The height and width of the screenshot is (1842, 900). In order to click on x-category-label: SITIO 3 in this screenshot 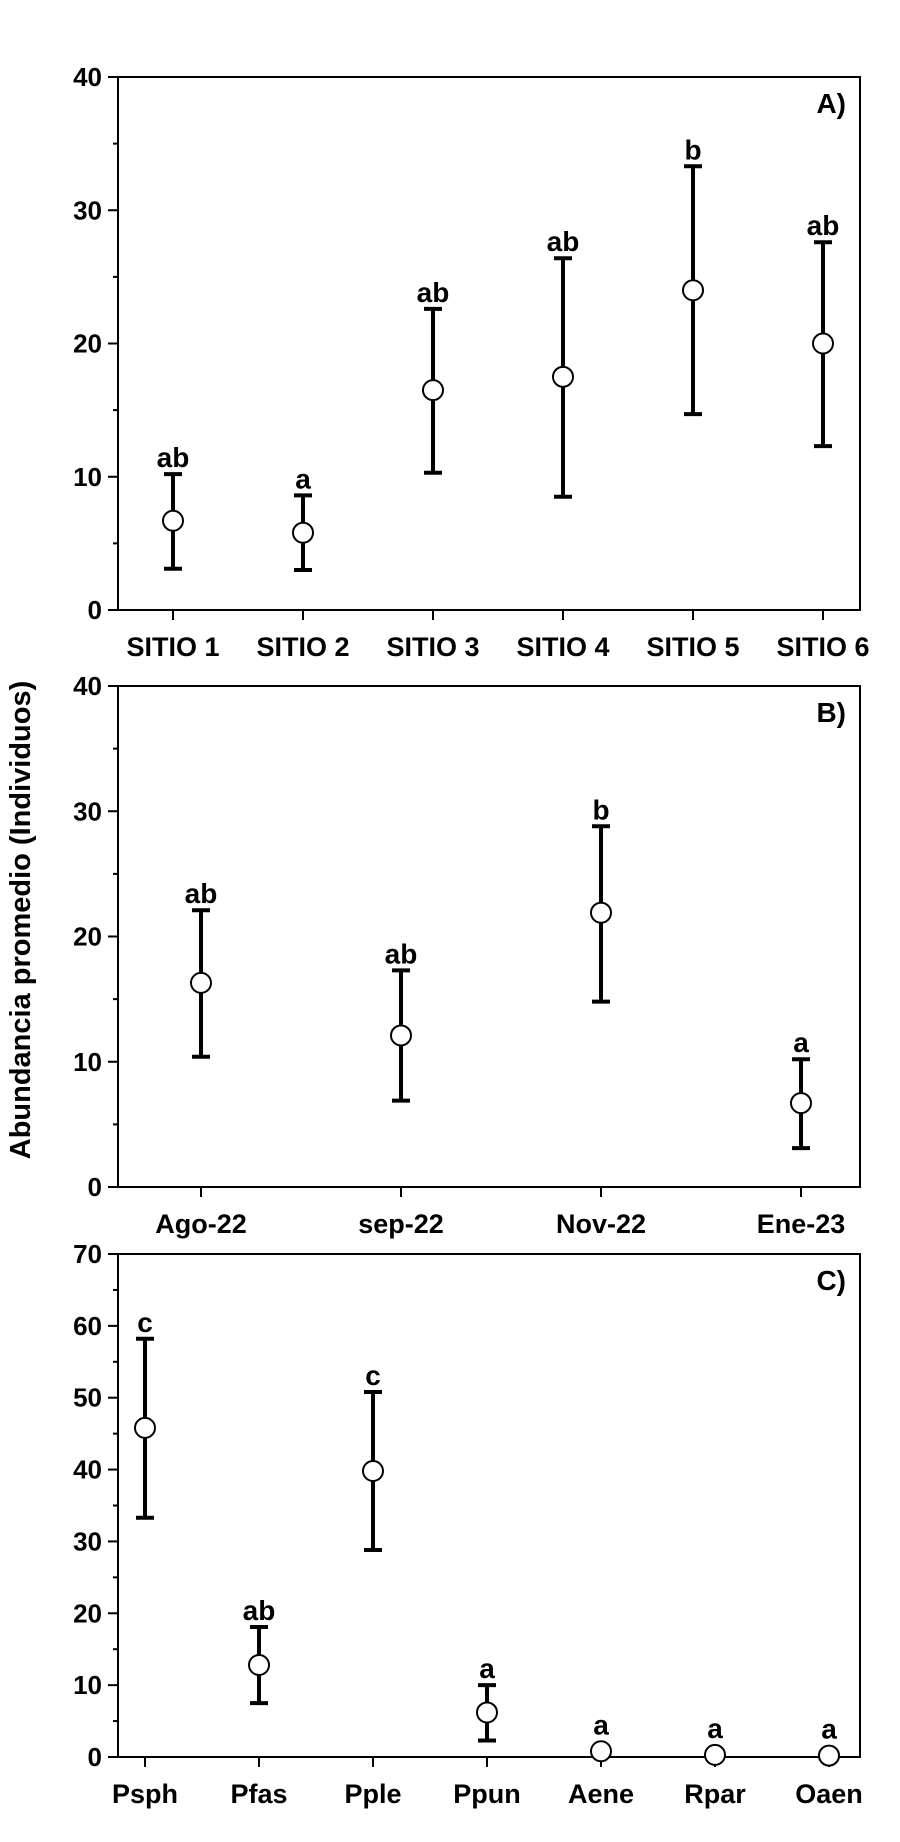, I will do `click(432, 647)`.